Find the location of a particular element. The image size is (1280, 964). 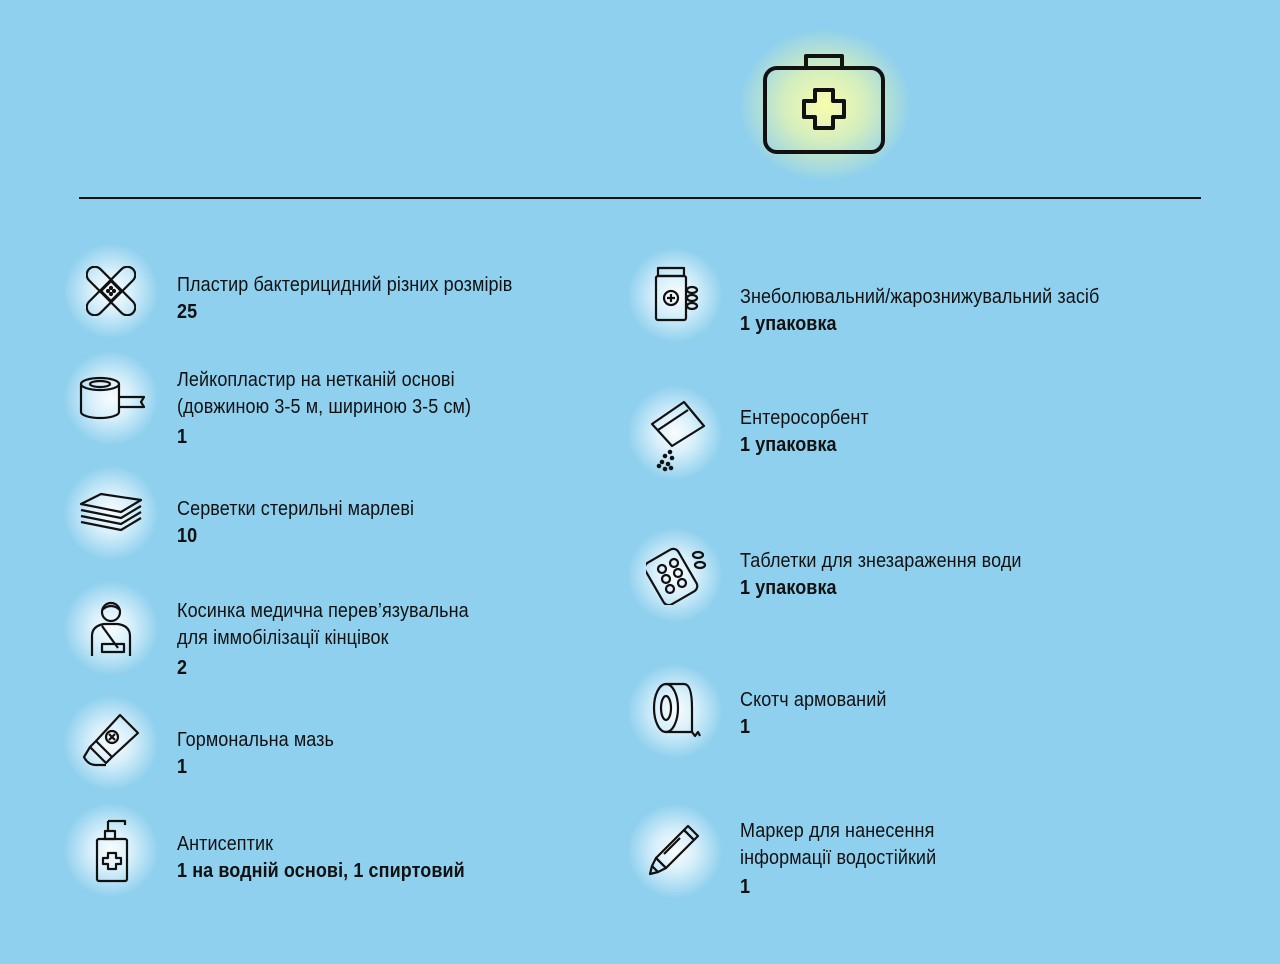

item-label: Серветки стерильні марлеві is located at coordinates (296, 509).